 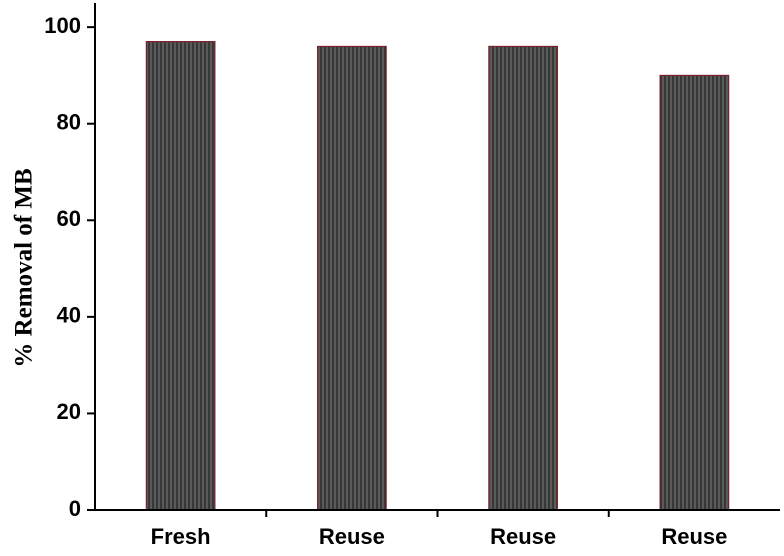 I want to click on y-tick-label: 60, so click(x=69, y=218).